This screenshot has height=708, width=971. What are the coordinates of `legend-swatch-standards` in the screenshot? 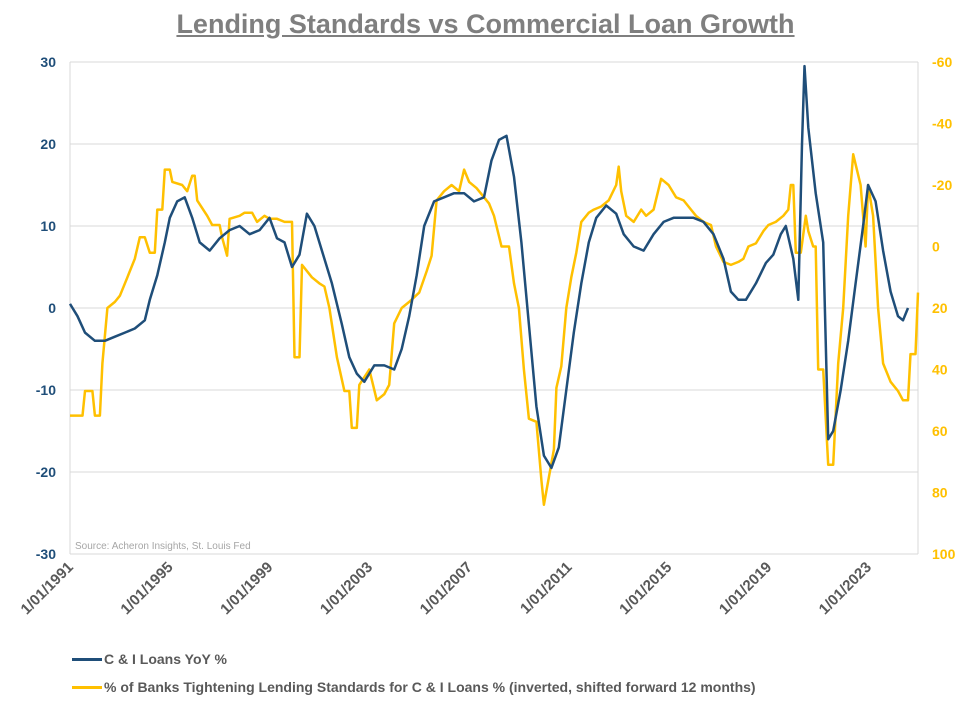 It's located at (87, 687).